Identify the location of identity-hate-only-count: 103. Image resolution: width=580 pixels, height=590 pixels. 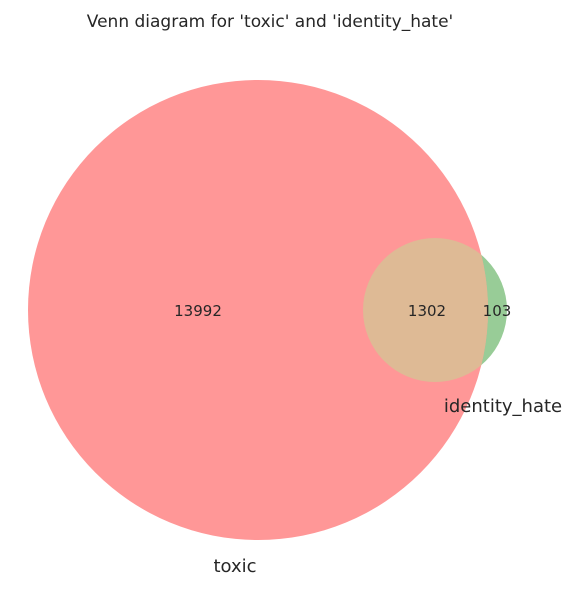
(497, 311).